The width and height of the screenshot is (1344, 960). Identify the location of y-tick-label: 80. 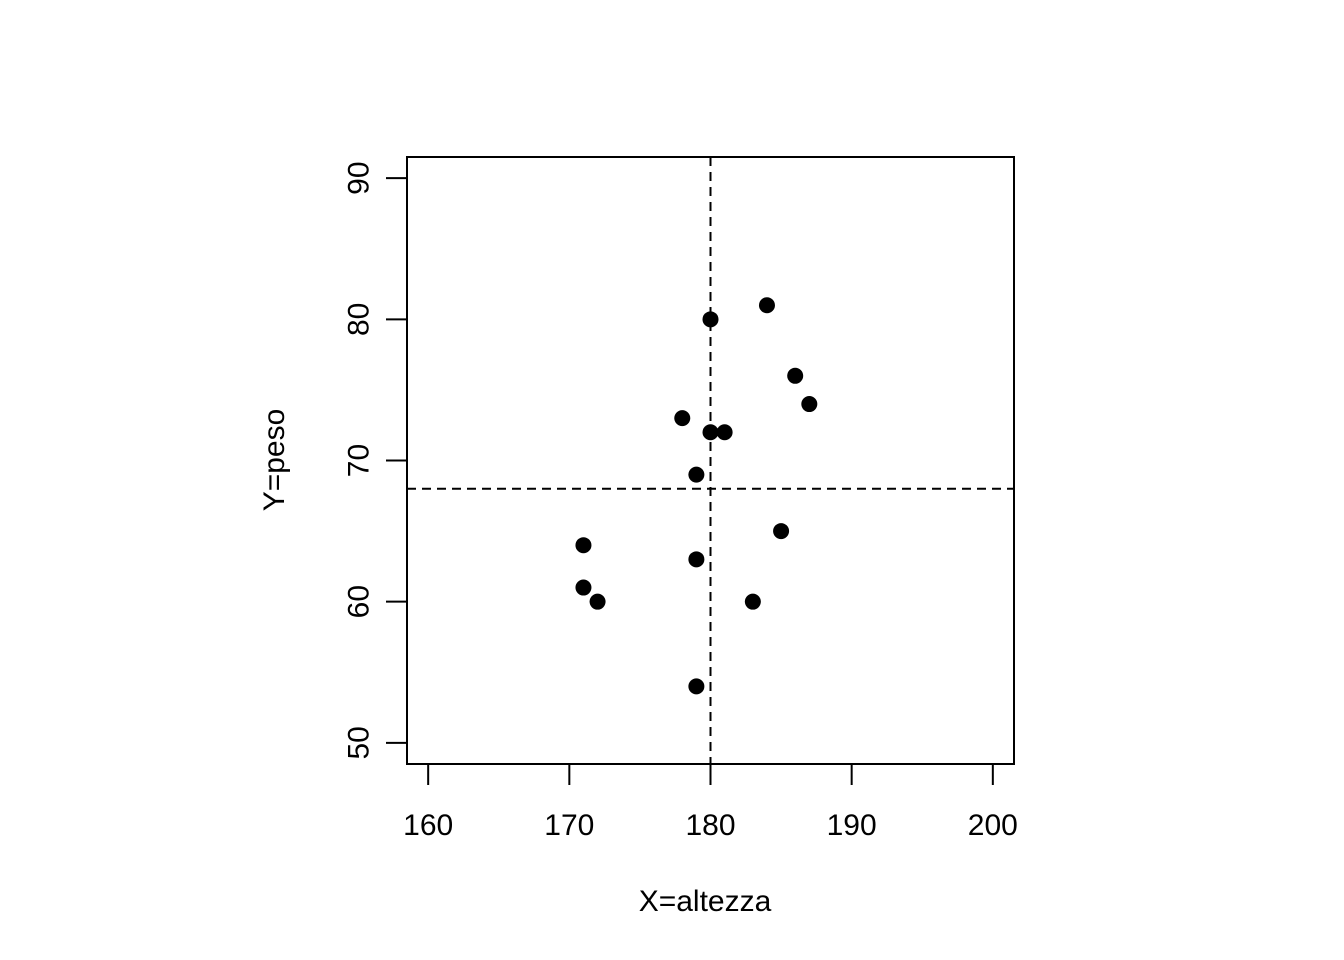
(359, 319).